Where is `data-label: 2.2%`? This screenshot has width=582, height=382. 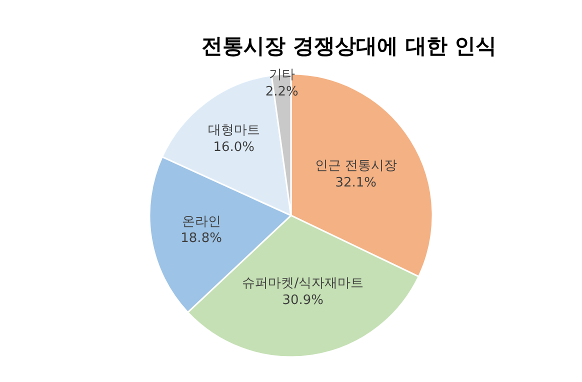 data-label: 2.2% is located at coordinates (281, 92).